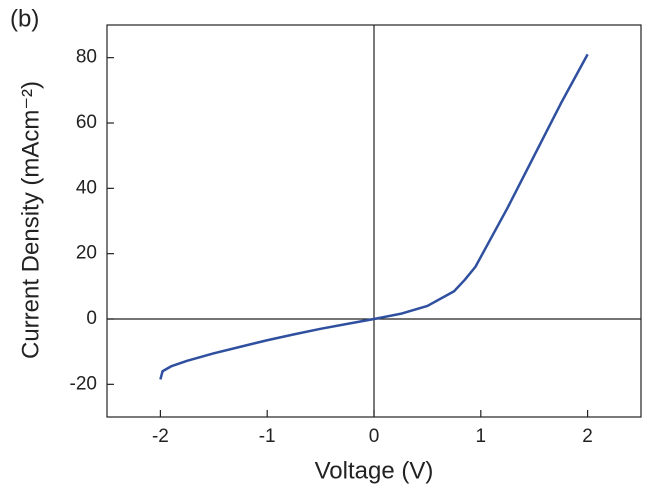 Image resolution: width=645 pixels, height=493 pixels. Describe the element at coordinates (91, 318) in the screenshot. I see `y-tick-label: 0` at that location.